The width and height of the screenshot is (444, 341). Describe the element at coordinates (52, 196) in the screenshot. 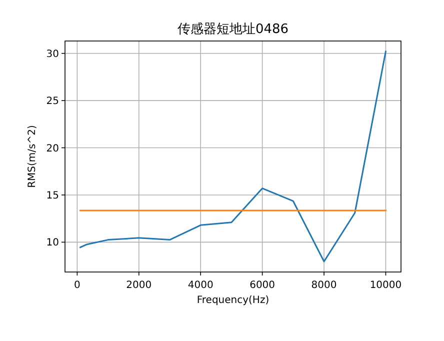

I see `y-tick-label: 15` at that location.